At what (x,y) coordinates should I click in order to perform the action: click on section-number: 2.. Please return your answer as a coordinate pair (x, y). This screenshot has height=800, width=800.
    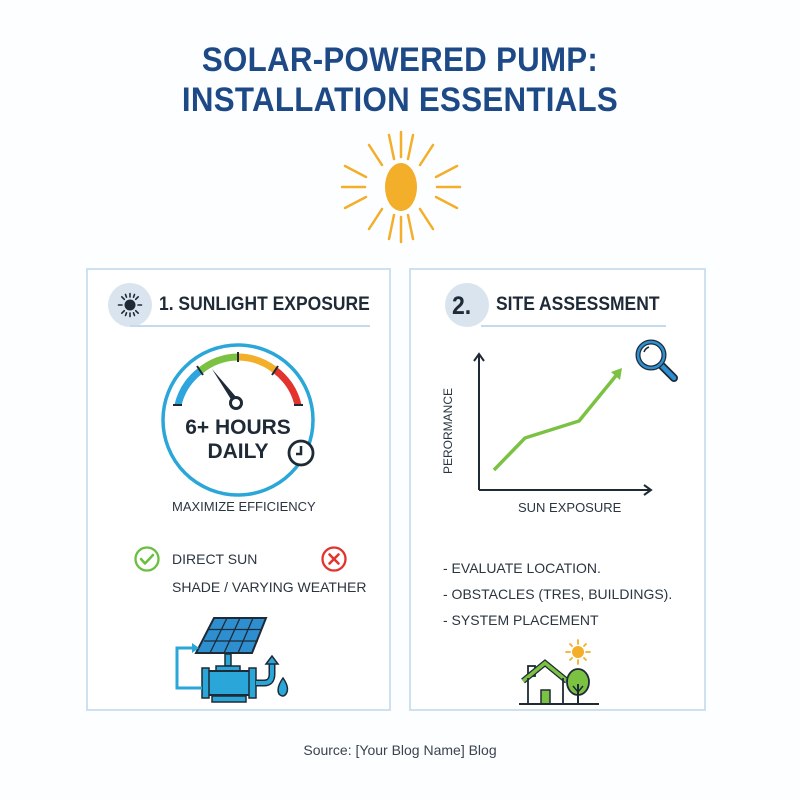
    Looking at the image, I should click on (462, 306).